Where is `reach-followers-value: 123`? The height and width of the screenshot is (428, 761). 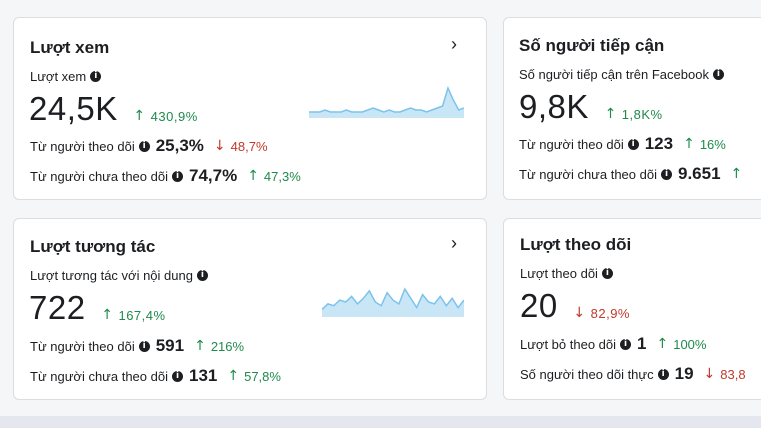 reach-followers-value: 123 is located at coordinates (659, 143).